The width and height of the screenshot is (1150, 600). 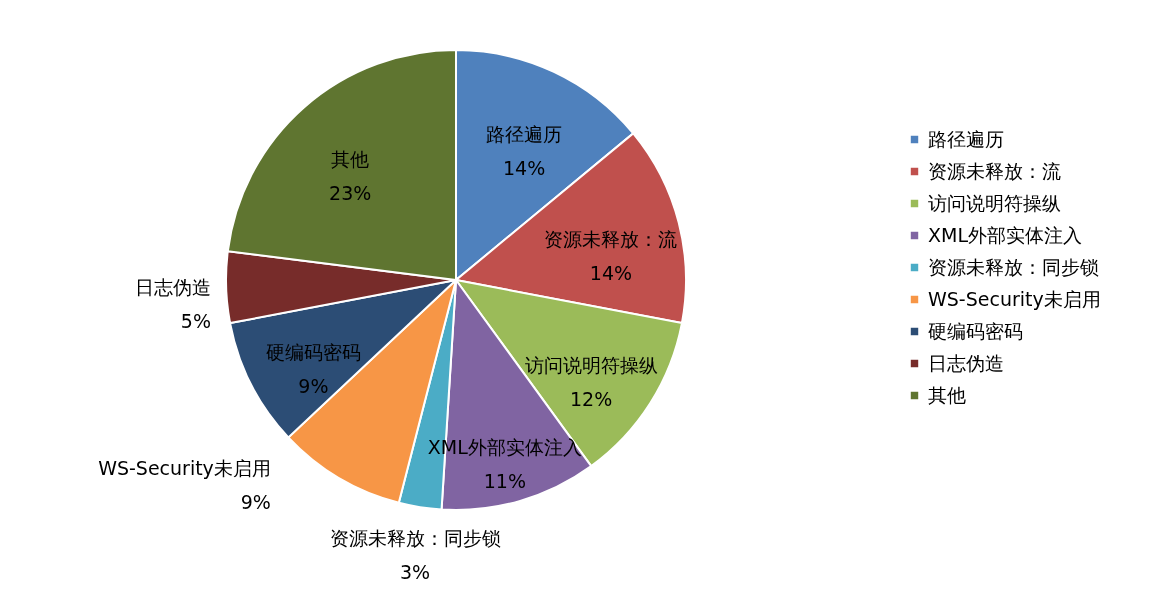 I want to click on legend-label: WS-Security未启用, so click(x=1014, y=298).